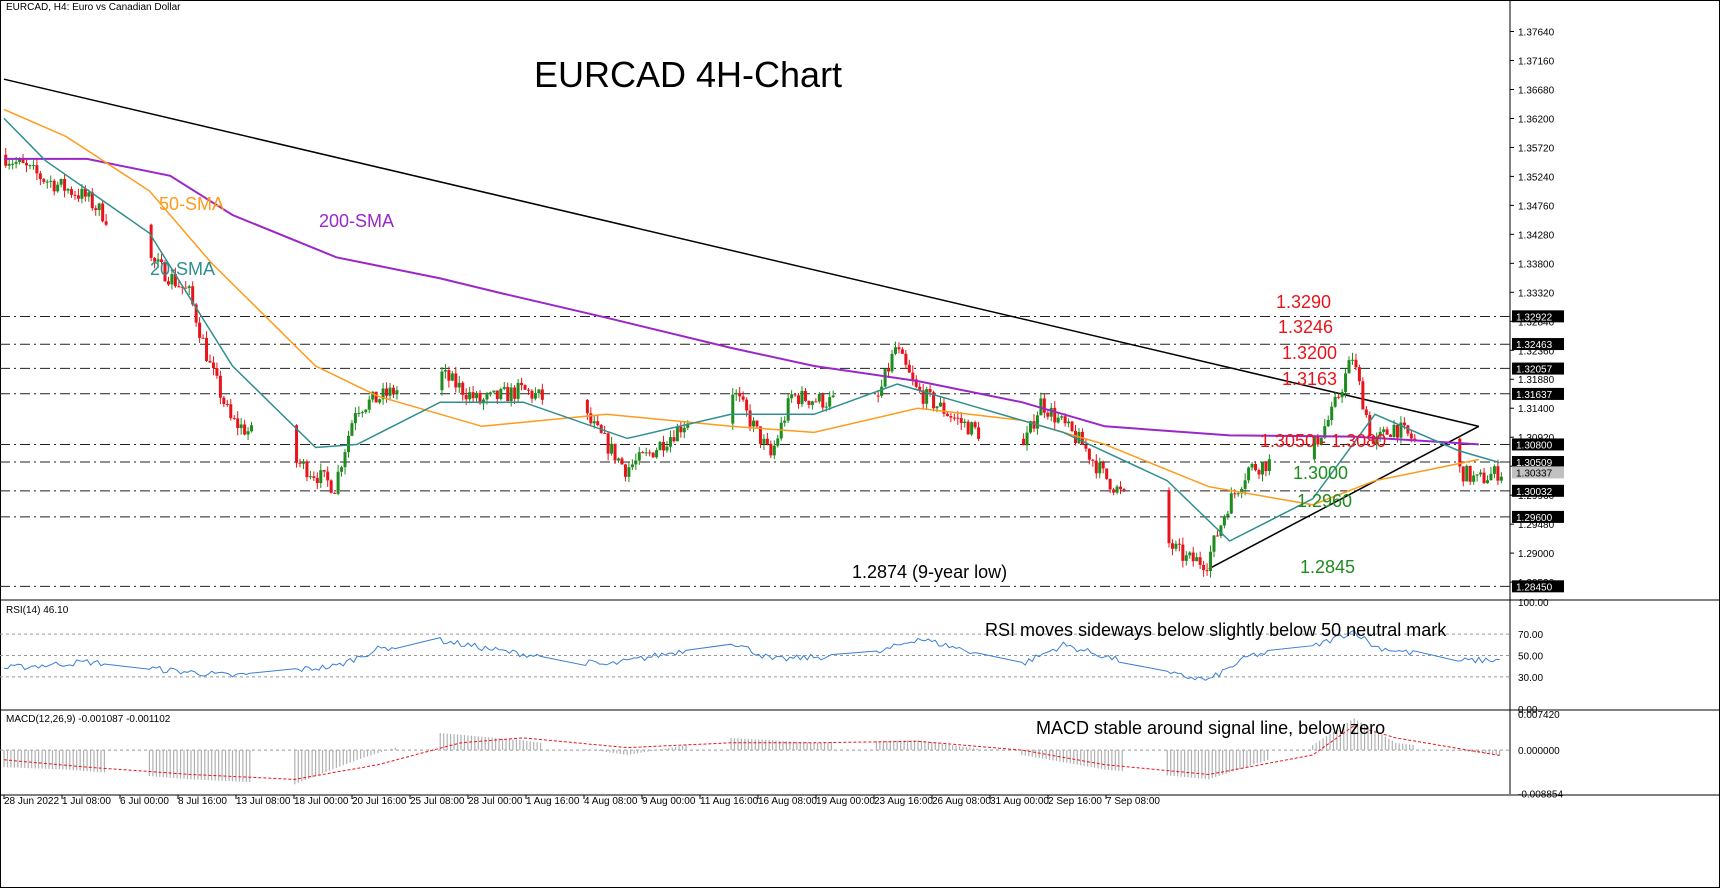  Describe the element at coordinates (1536, 206) in the screenshot. I see `y-tick-label: 1.34760` at that location.